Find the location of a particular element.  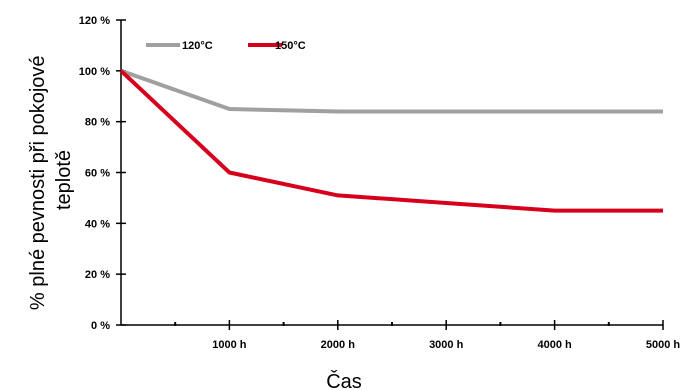

y-axis-title-line-1: % plné pevnosti při pokojové is located at coordinates (38, 182).